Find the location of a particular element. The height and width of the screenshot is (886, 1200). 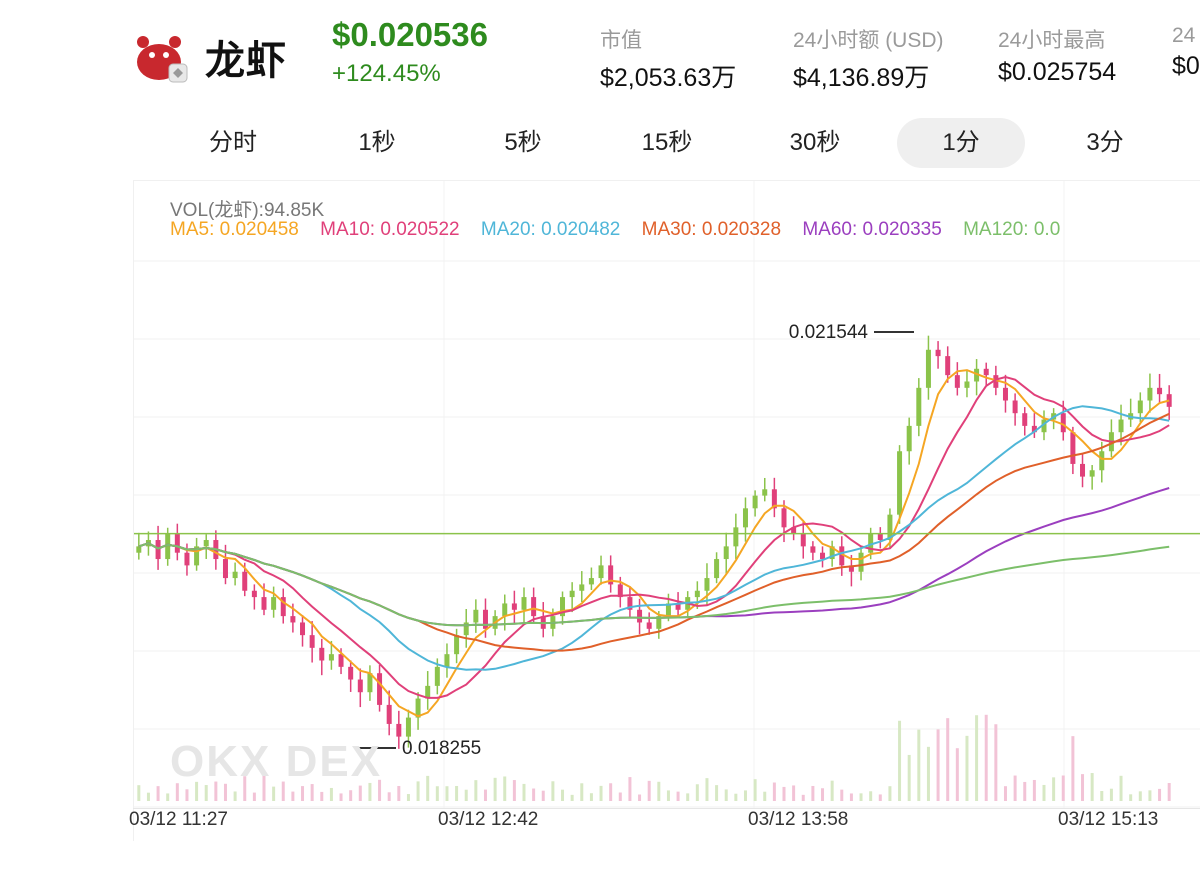

stat-24h-high: 24小时最高 $0.025754 is located at coordinates (1057, 57).